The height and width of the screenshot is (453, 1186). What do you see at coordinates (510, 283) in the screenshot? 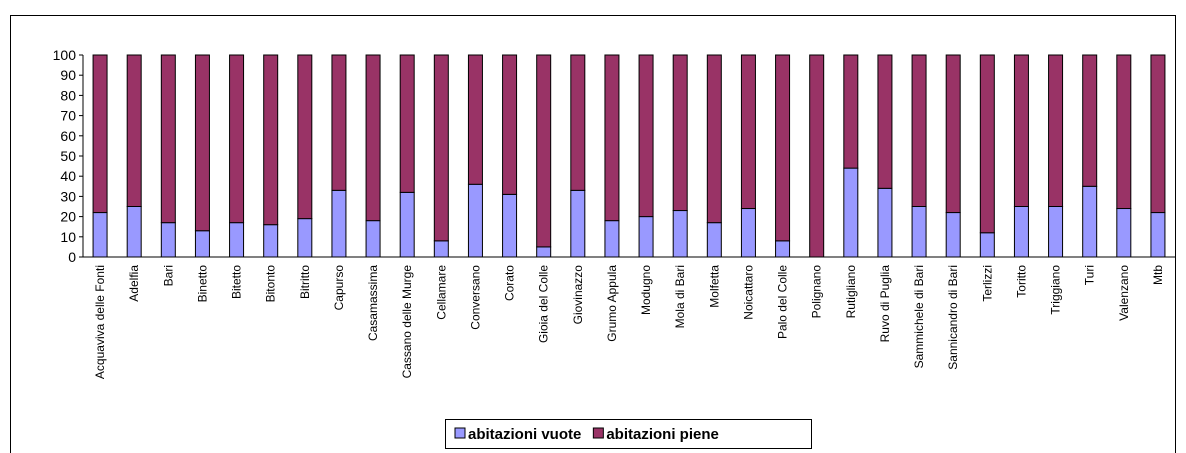
I see `x-tick-label: Corato` at bounding box center [510, 283].